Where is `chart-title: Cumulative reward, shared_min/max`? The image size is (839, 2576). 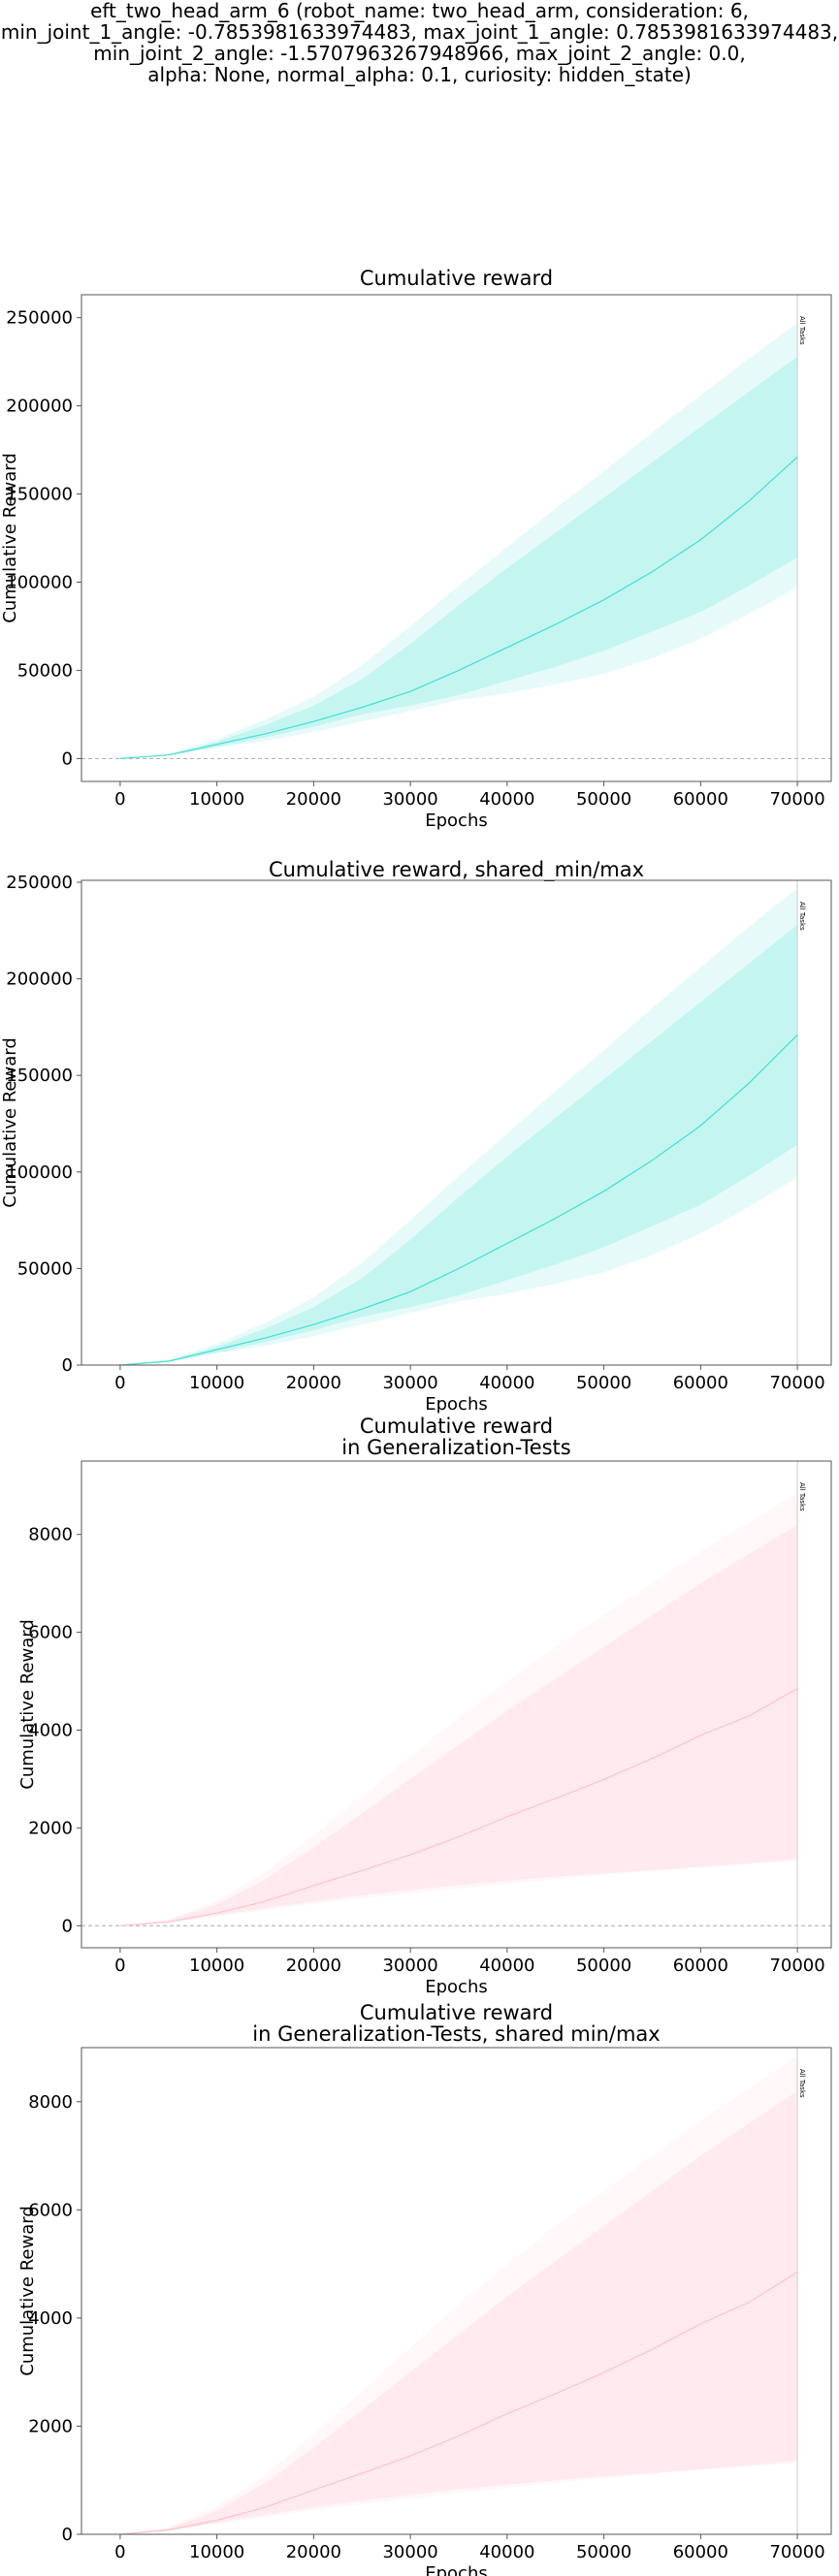
chart-title: Cumulative reward, shared_min/max is located at coordinates (456, 870).